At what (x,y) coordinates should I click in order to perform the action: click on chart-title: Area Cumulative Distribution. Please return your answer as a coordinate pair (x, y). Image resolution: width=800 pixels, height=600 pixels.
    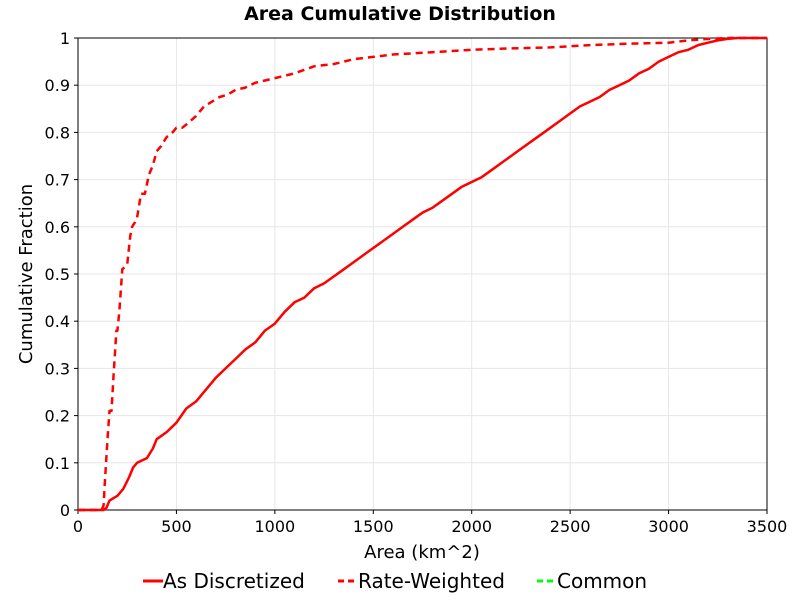
    Looking at the image, I should click on (400, 14).